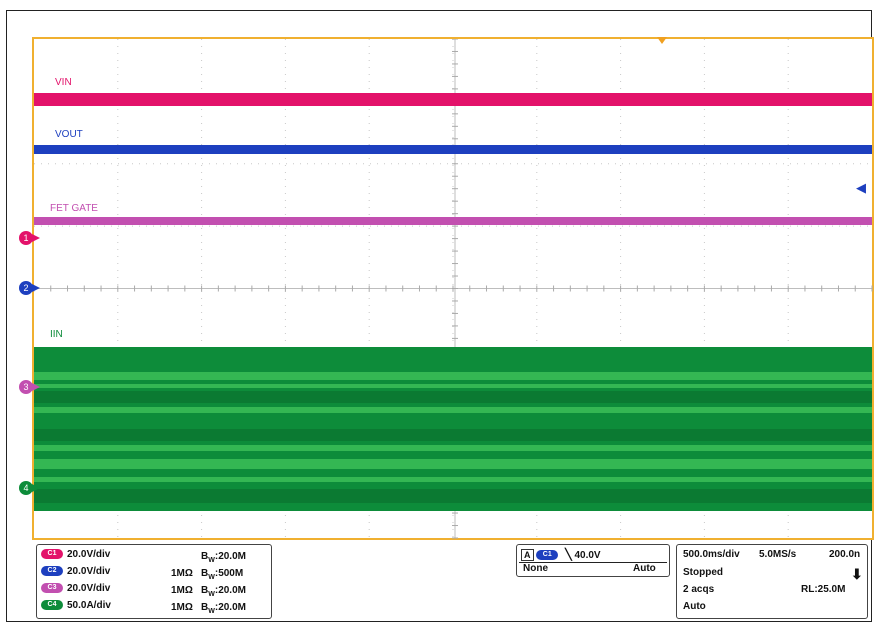 Image resolution: width=878 pixels, height=630 pixels. Describe the element at coordinates (52, 554) in the screenshot. I see `ch1-chip: C1` at that location.